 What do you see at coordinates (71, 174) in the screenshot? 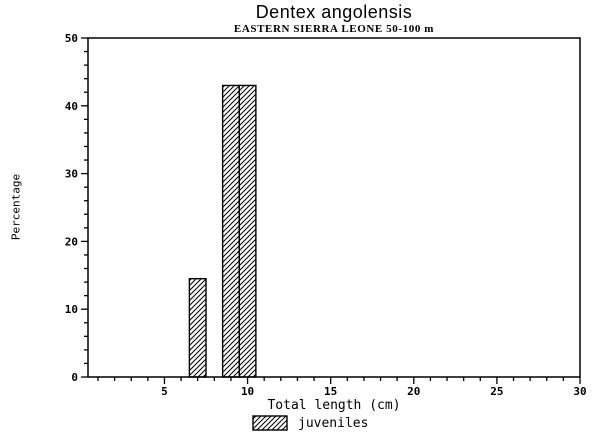
I see `y-tick-label: 30` at bounding box center [71, 174].